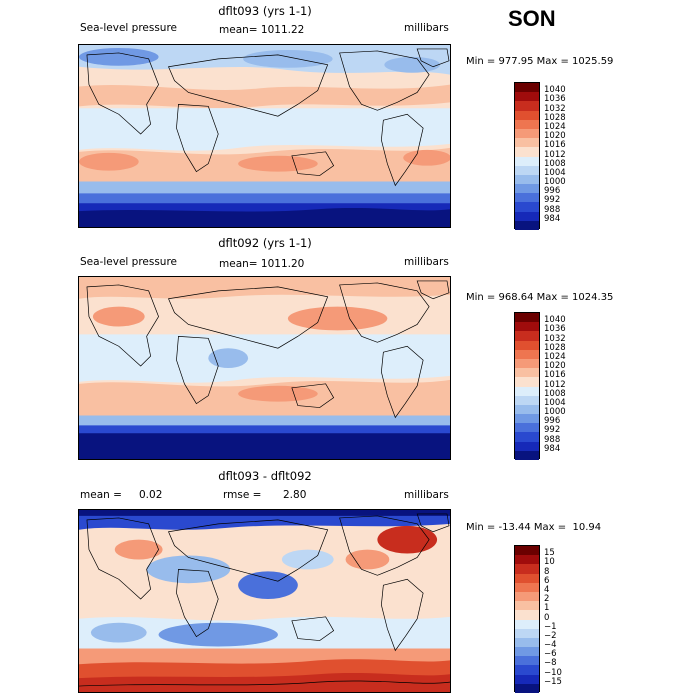  I want to click on panel2-colorbar, so click(527, 386).